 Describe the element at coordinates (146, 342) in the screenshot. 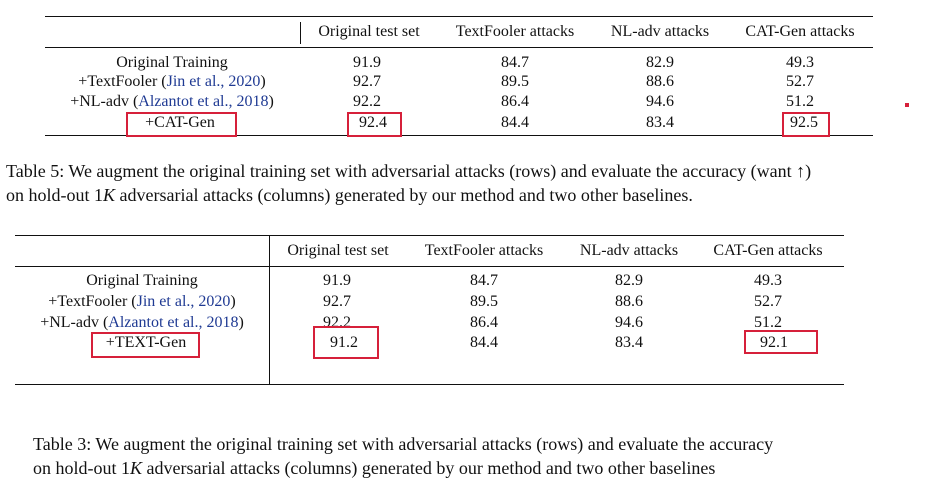

I see `row-label: +TEXT-Gen` at that location.